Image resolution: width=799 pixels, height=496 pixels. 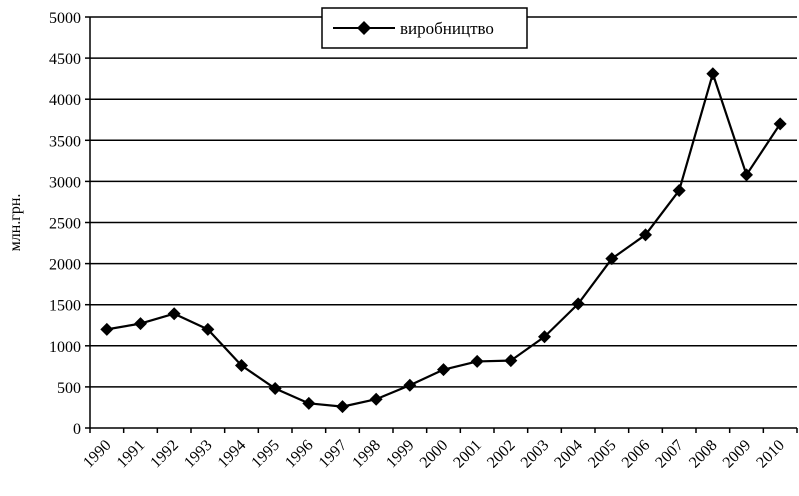 I want to click on x-tick-label: 2010, so click(x=770, y=454).